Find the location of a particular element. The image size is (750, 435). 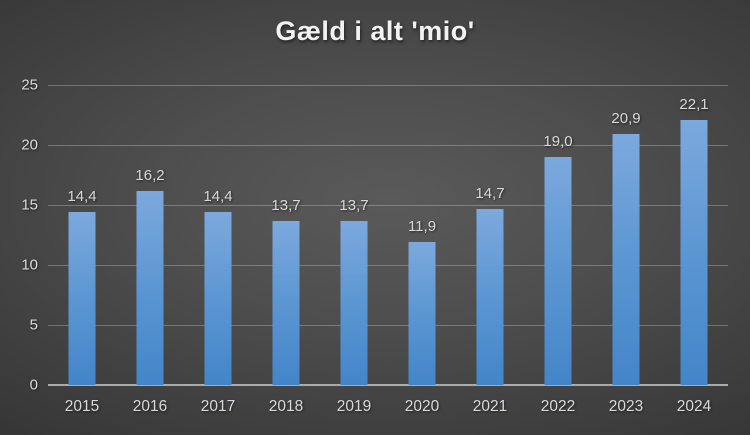

x-tick-label-2017: 2017 is located at coordinates (218, 406).